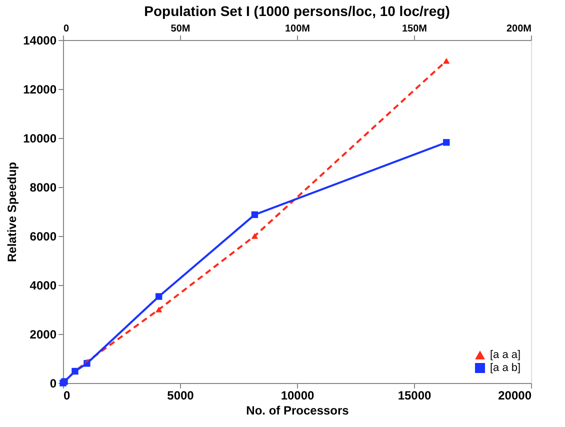  Describe the element at coordinates (43, 237) in the screenshot. I see `y-tick-label: 6000` at that location.